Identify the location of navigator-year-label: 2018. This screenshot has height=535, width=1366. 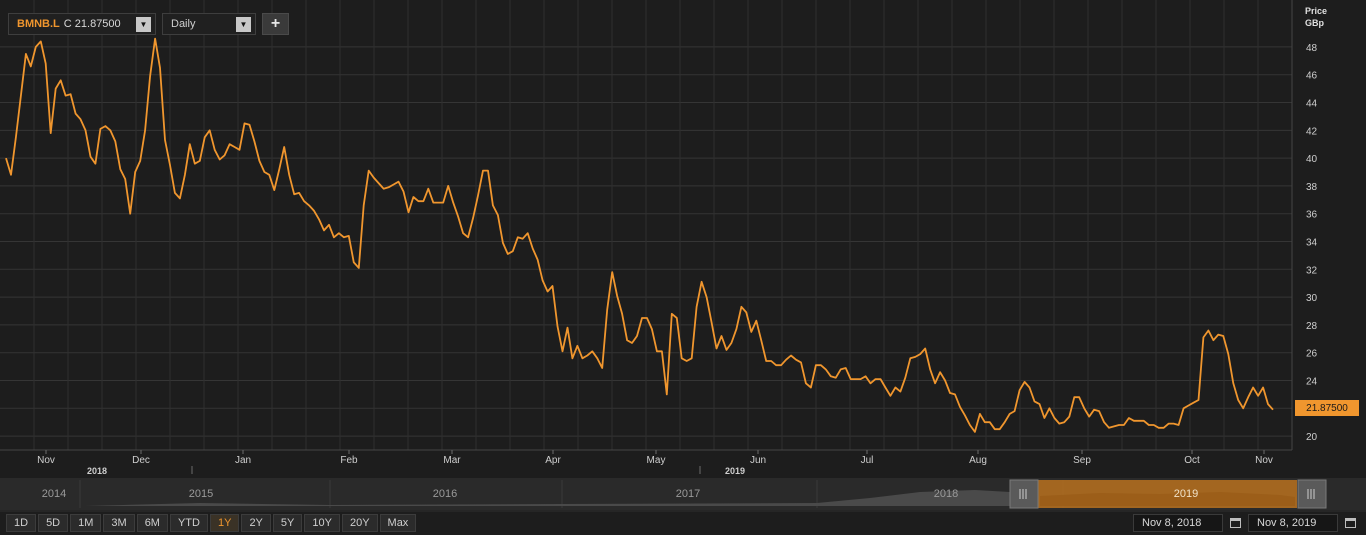
(946, 494).